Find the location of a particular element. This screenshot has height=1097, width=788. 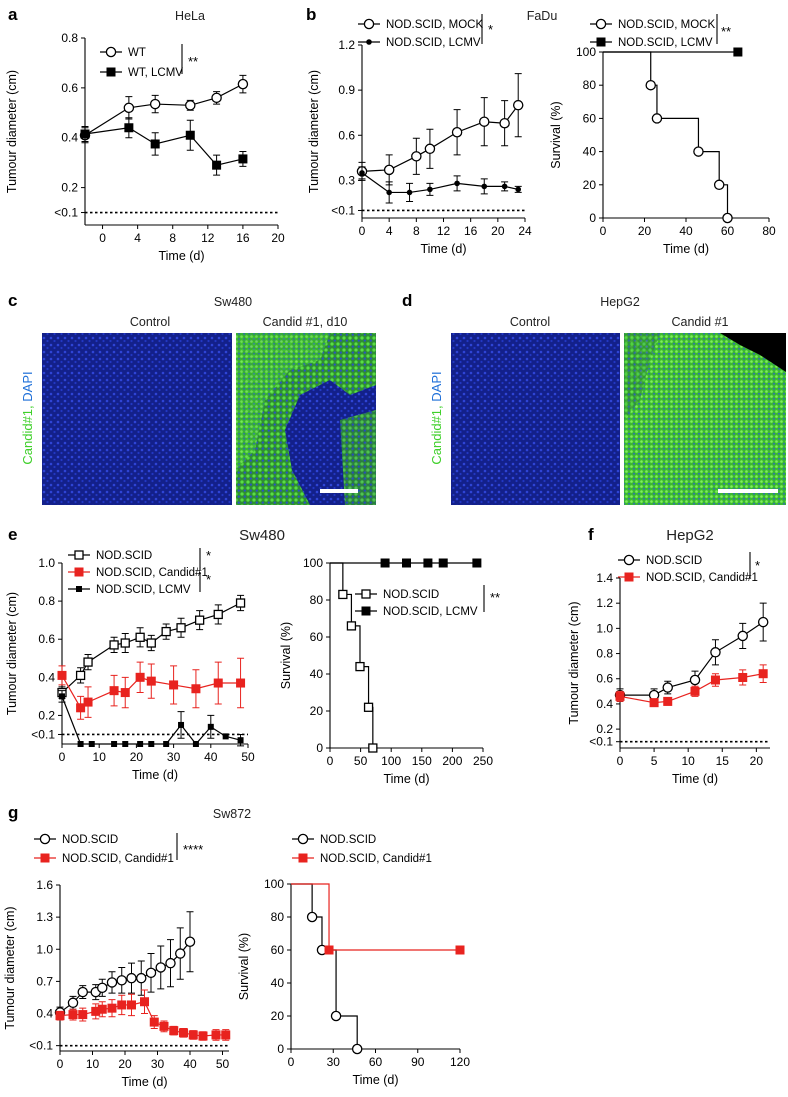

panel-d-title: HepG2 is located at coordinates (620, 302).